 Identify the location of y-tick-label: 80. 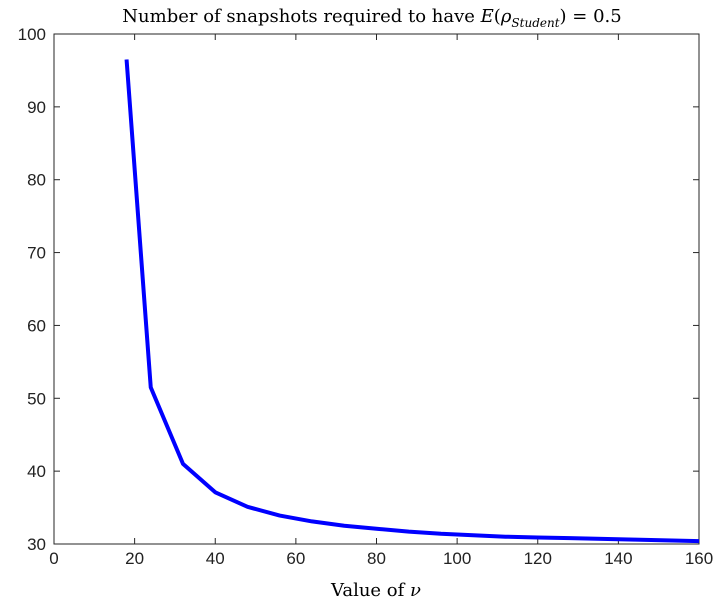
(36, 180).